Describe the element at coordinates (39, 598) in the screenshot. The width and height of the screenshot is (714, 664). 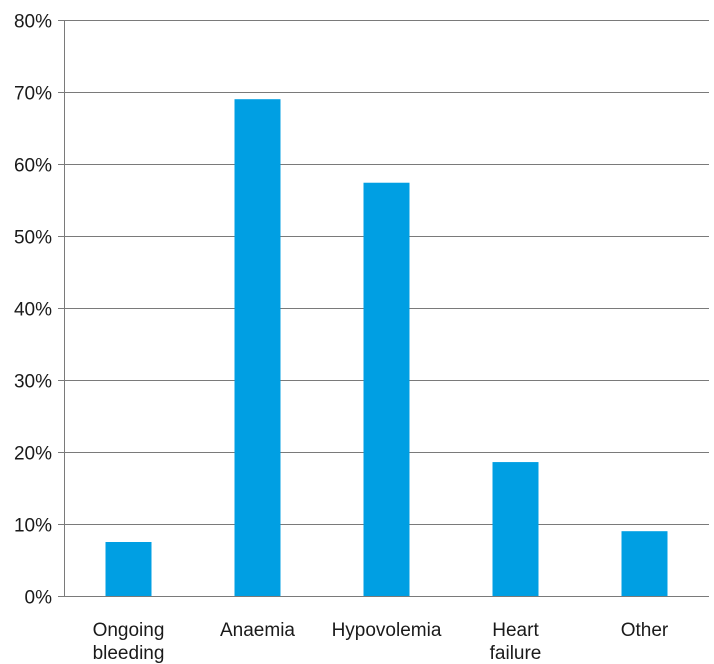
I see `y-tick-label: 0%` at that location.